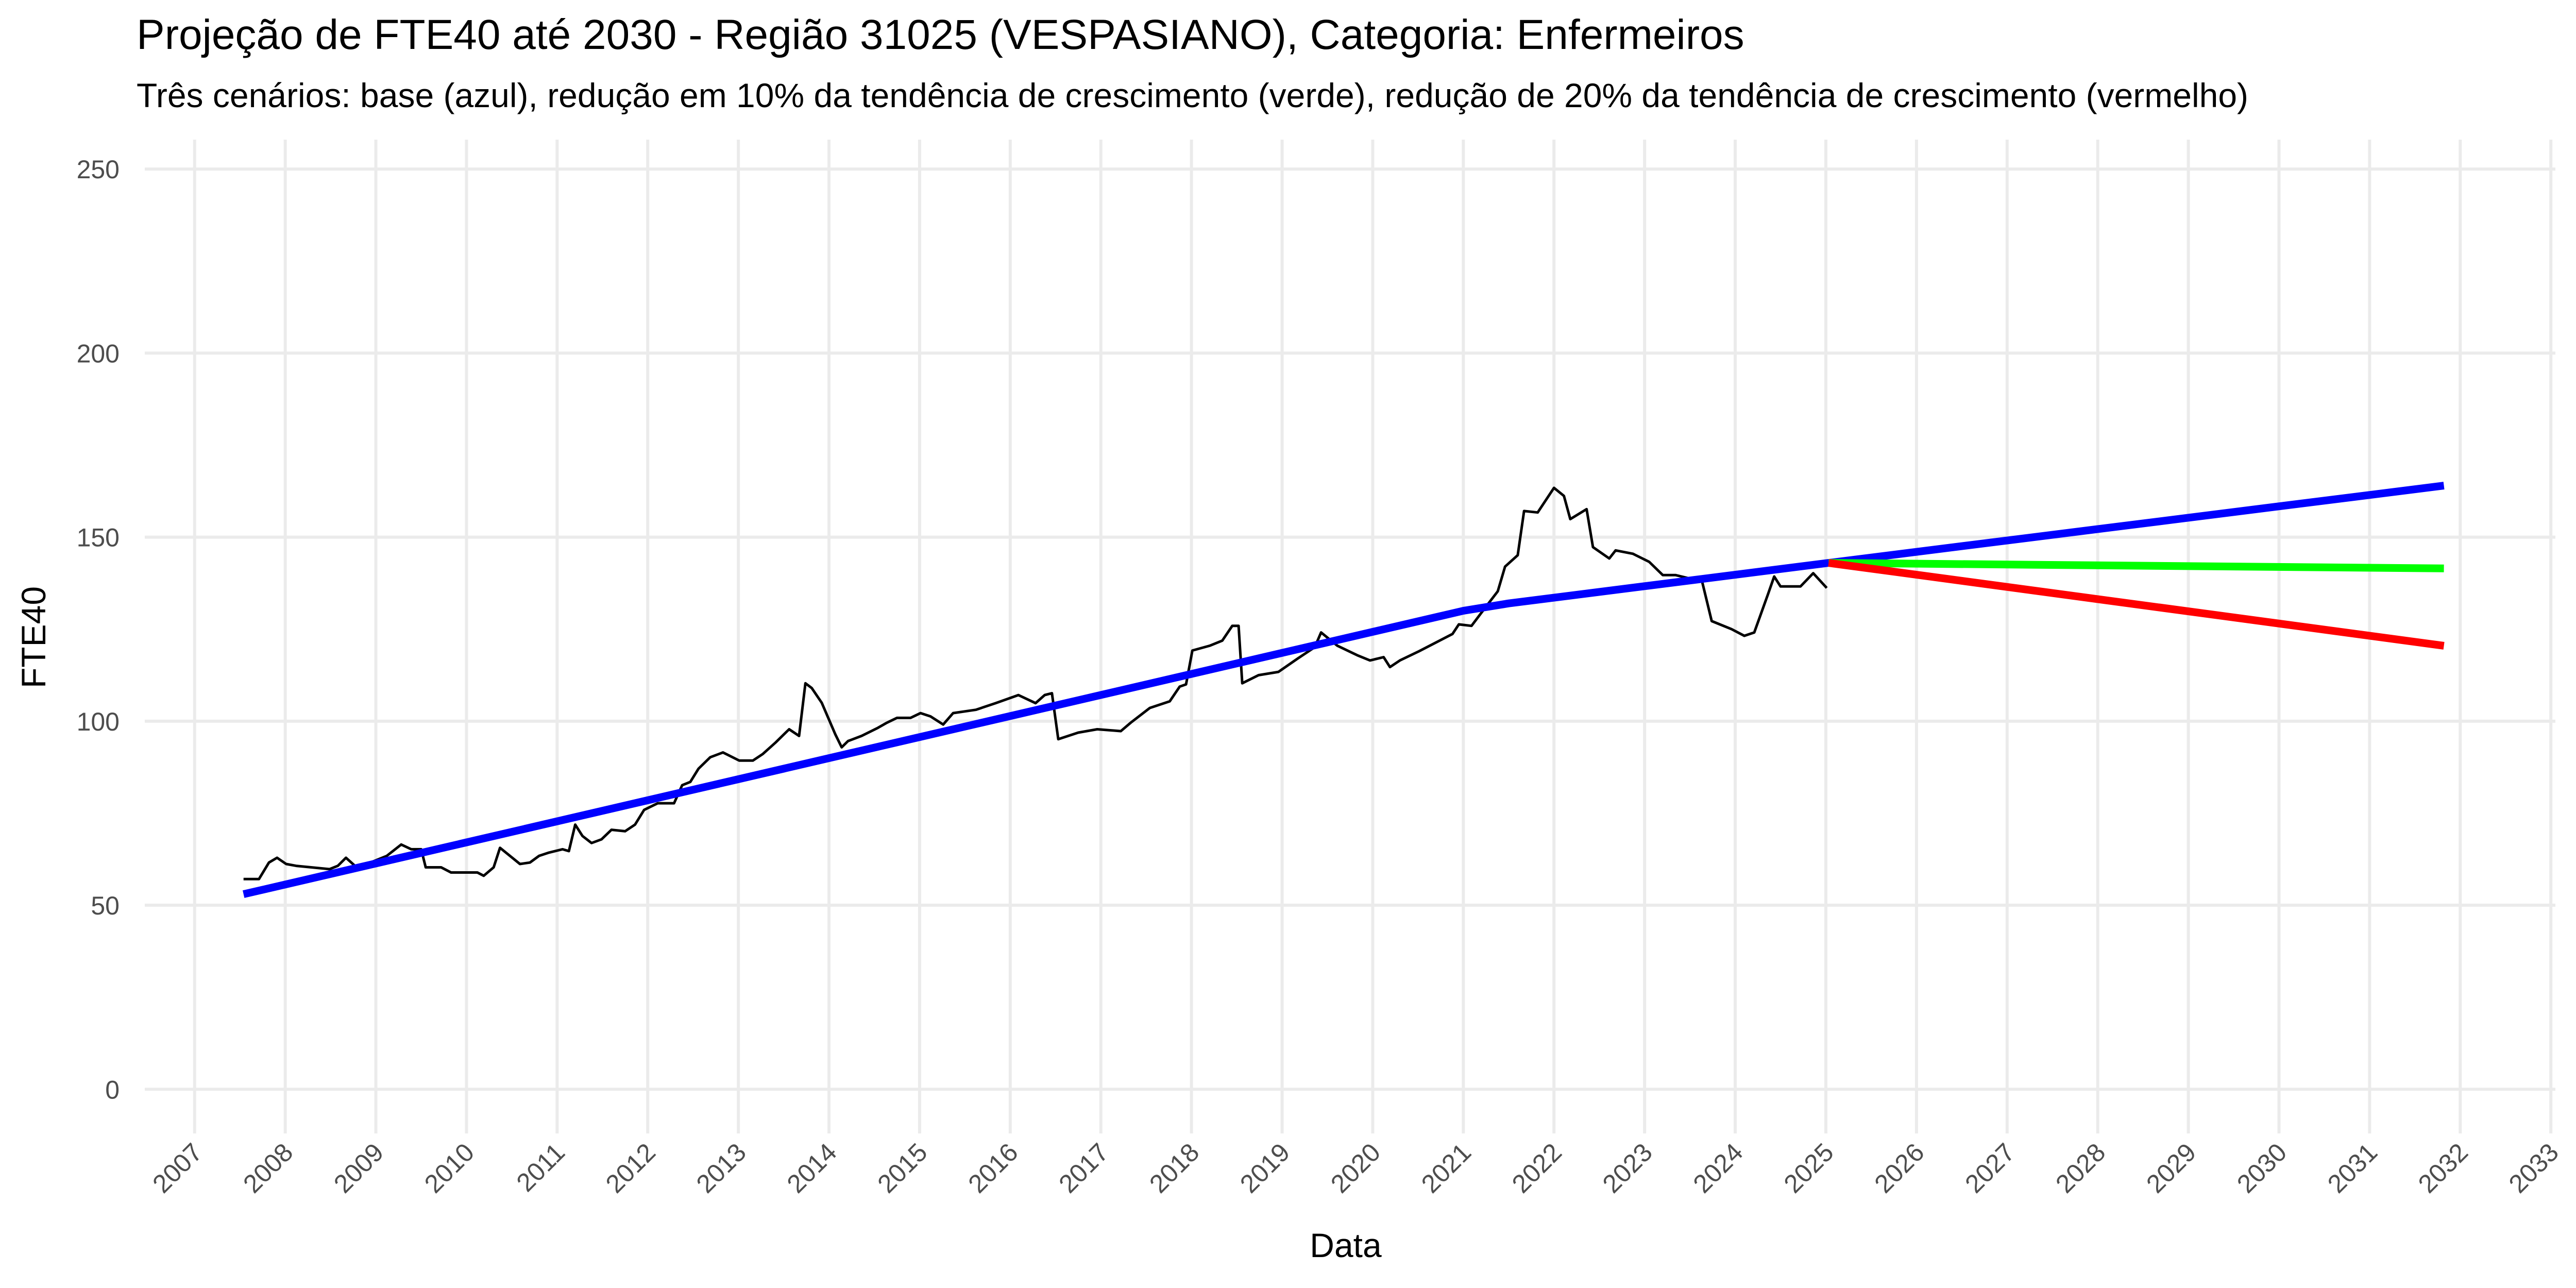  Describe the element at coordinates (33, 637) in the screenshot. I see `y-axis-title: FTE40` at that location.